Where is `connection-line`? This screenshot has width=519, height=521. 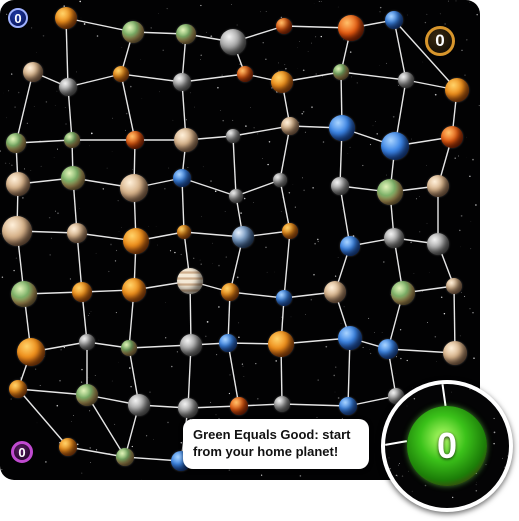
connection-line is located at coordinates (99, 25).